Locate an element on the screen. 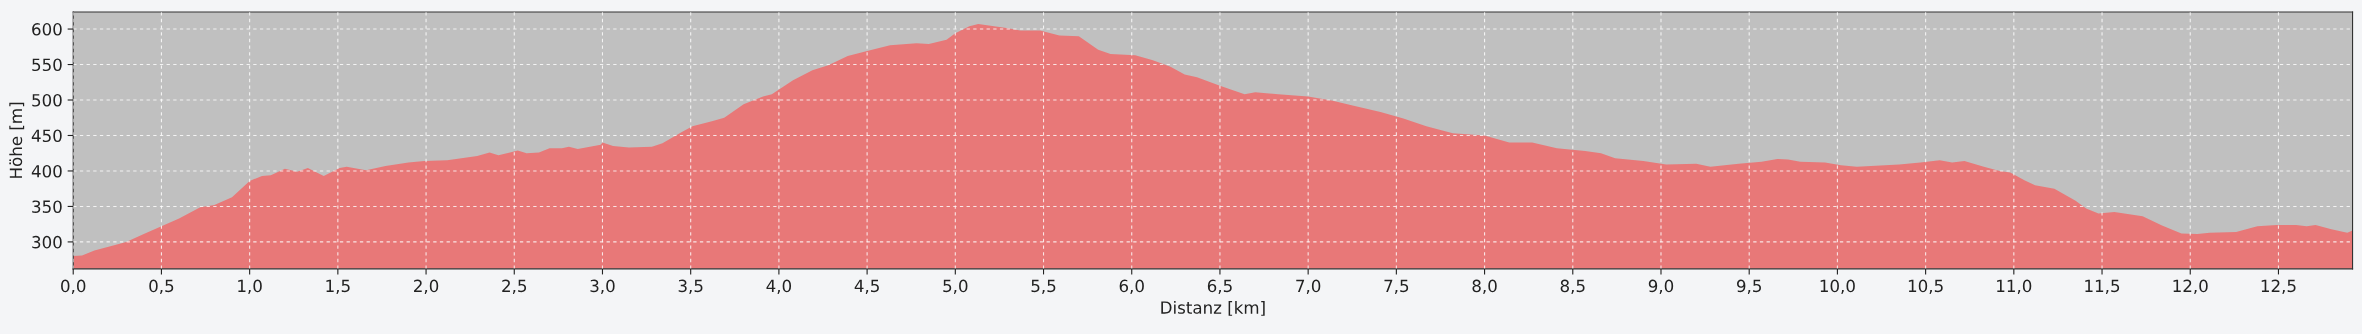  x-tick-label: 0,0 is located at coordinates (73, 286).